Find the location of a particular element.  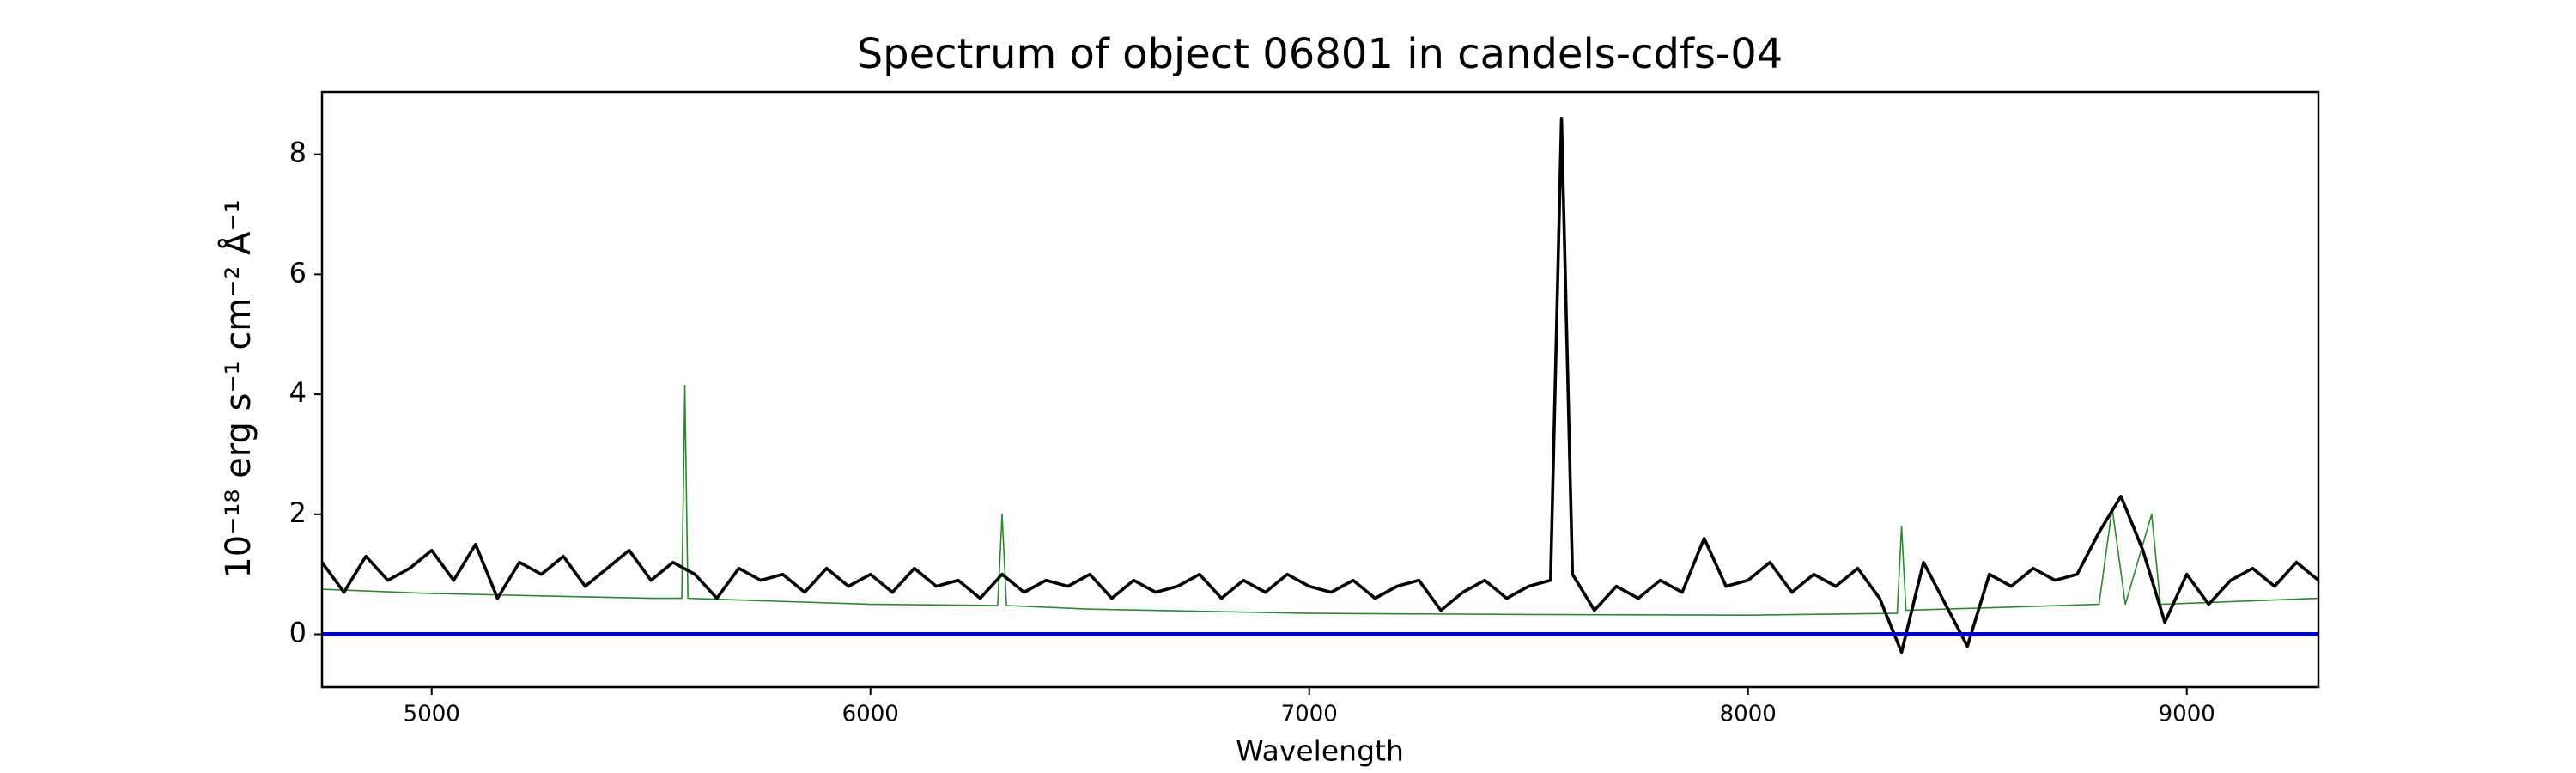

y-tick-label: 0 is located at coordinates (298, 633).